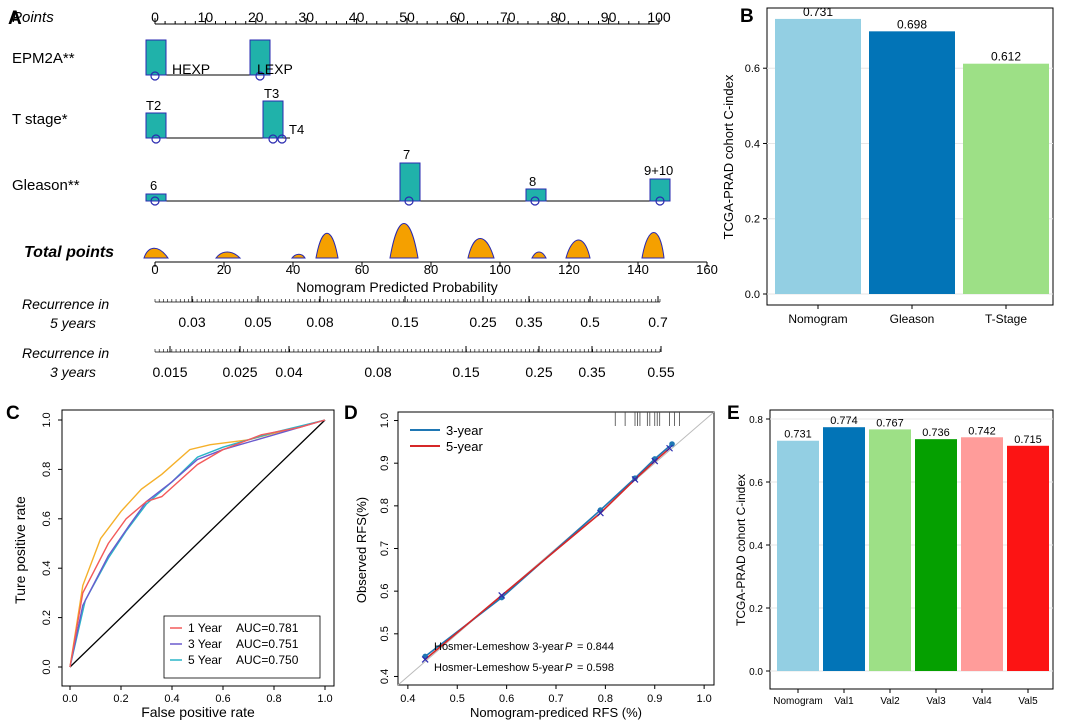 The width and height of the screenshot is (1065, 728). What do you see at coordinates (982, 701) in the screenshot?
I see `panel-e-category-label: Val4` at bounding box center [982, 701].